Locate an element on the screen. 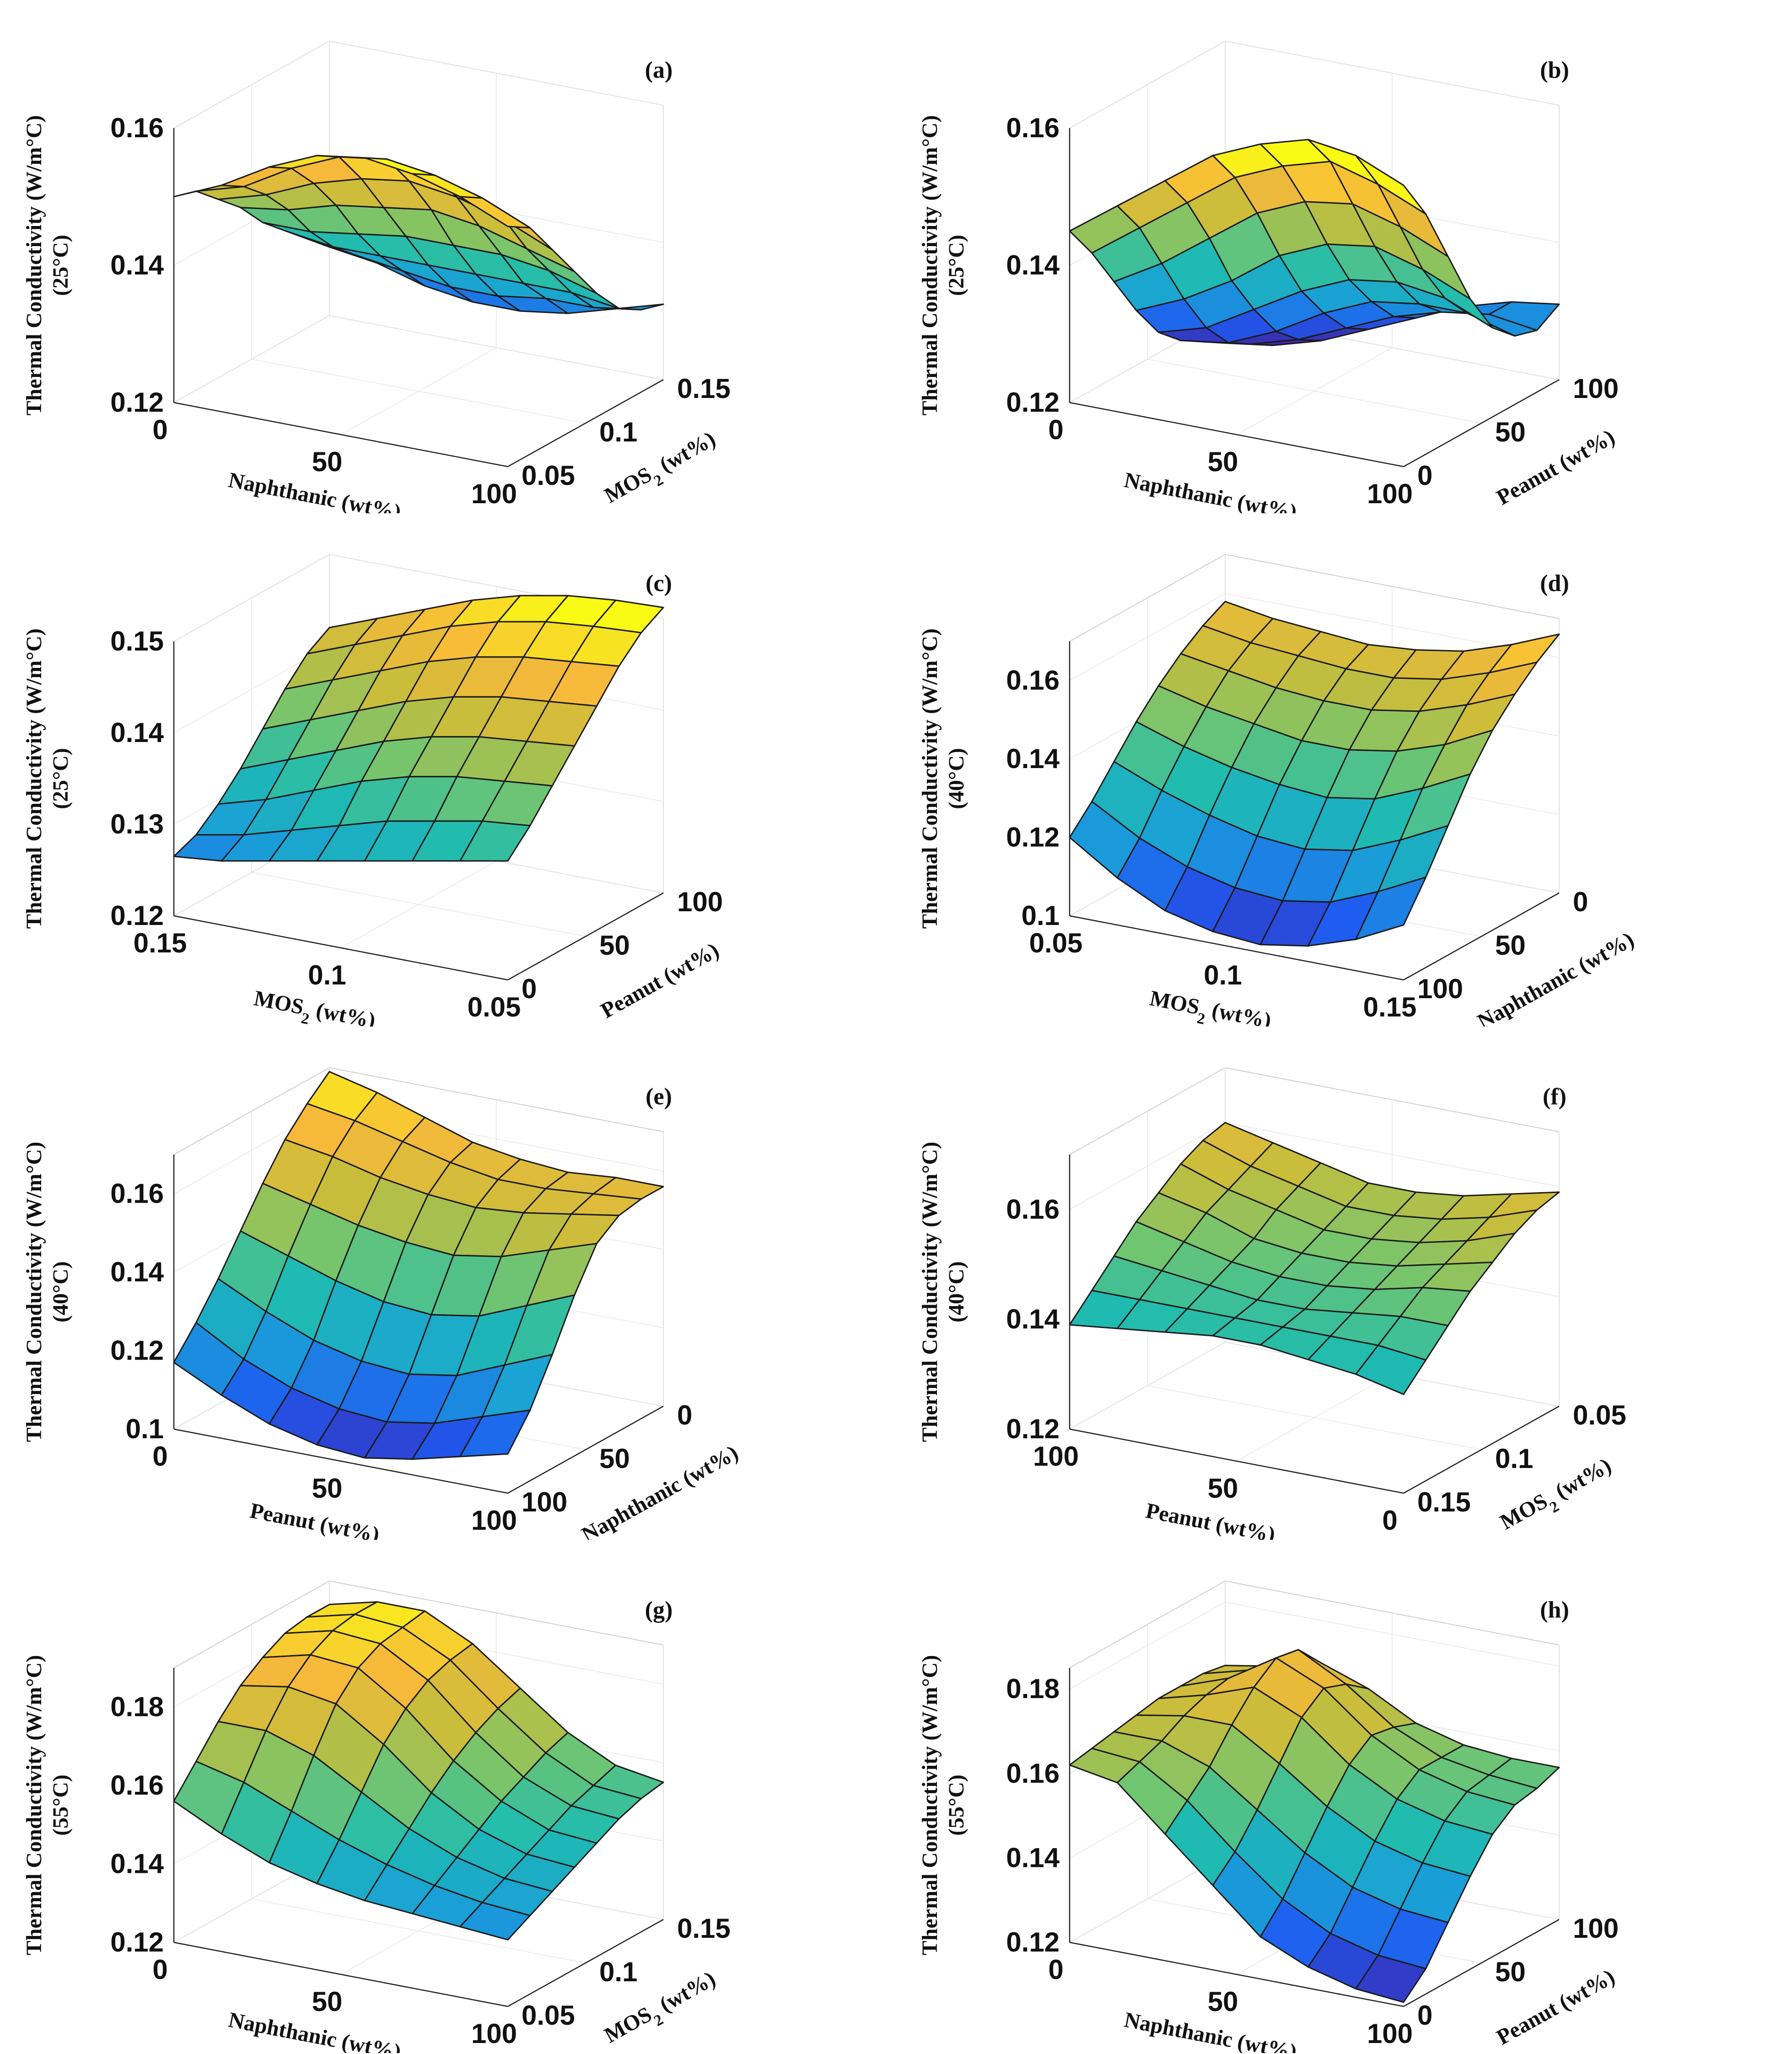 Image resolution: width=1792 pixels, height=2054 pixels. y-tick-label: 0 is located at coordinates (1580, 902).